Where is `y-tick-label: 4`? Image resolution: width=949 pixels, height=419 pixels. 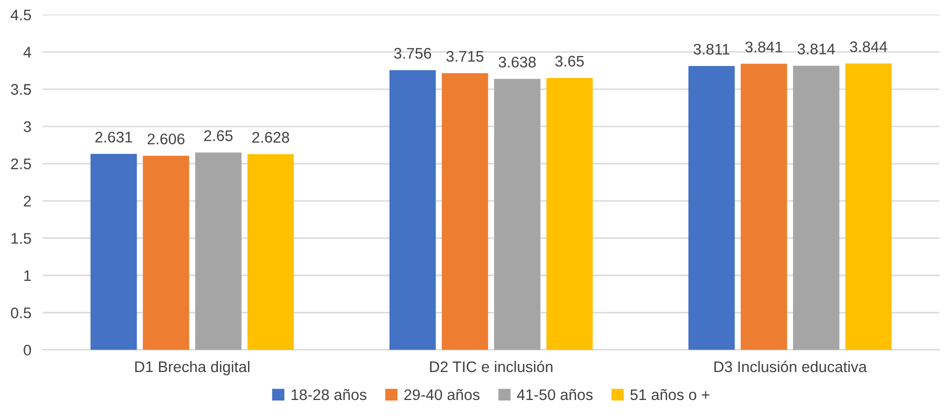
y-tick-label: 4 is located at coordinates (27, 52).